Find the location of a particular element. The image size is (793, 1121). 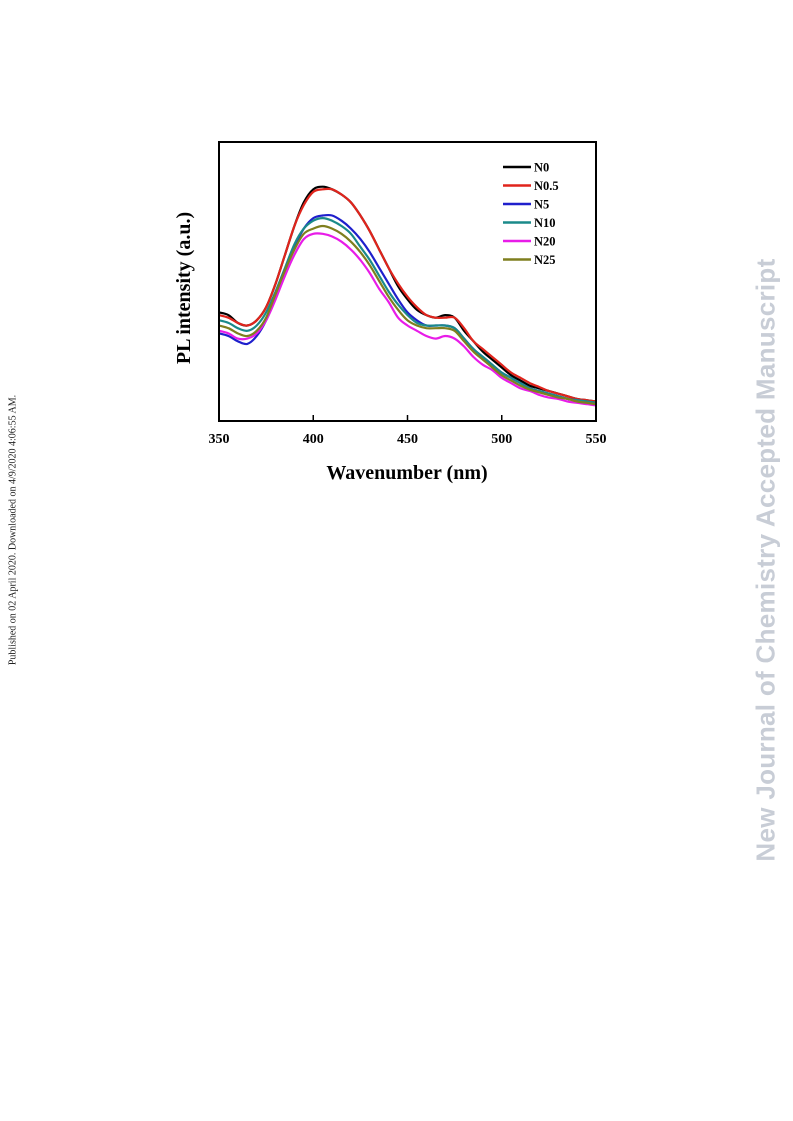

series-layer is located at coordinates (407, 296).